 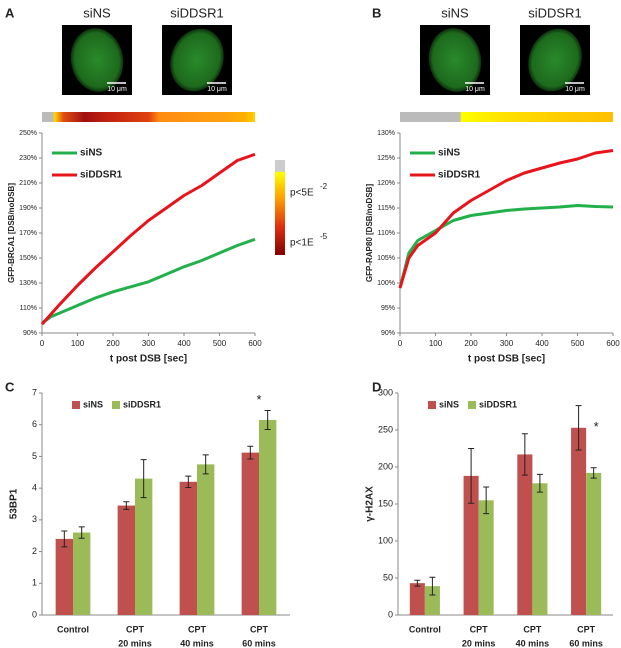 I want to click on y-tick-label: 3, so click(x=34, y=519).